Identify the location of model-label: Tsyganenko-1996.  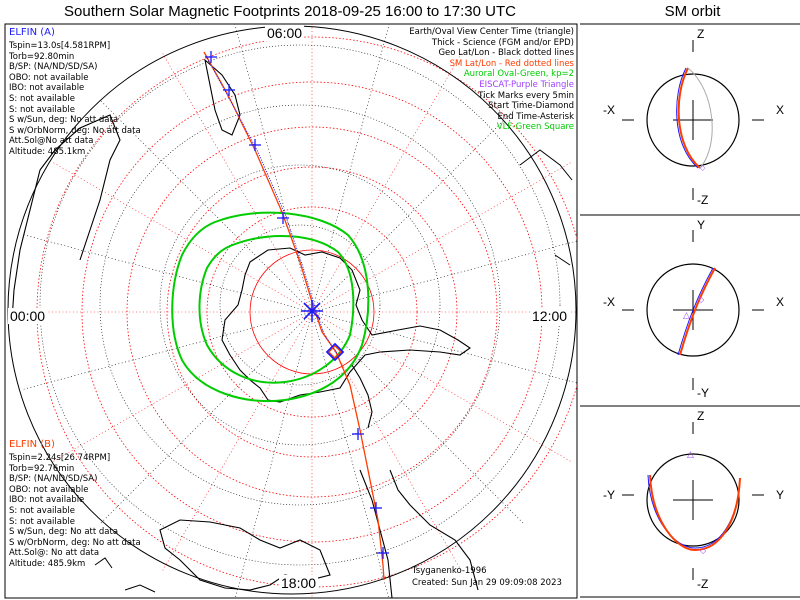
(449, 571).